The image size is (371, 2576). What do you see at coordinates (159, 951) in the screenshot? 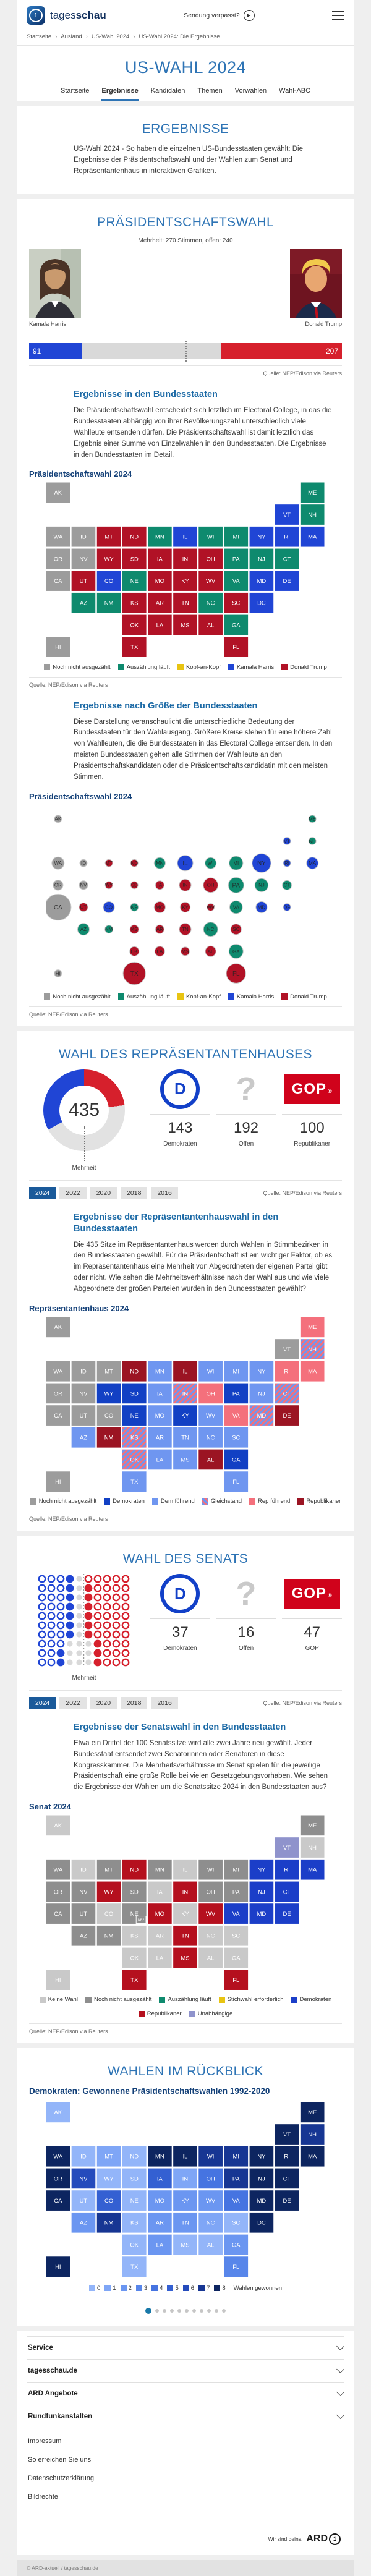
I see `state-bubble-LA` at bounding box center [159, 951].